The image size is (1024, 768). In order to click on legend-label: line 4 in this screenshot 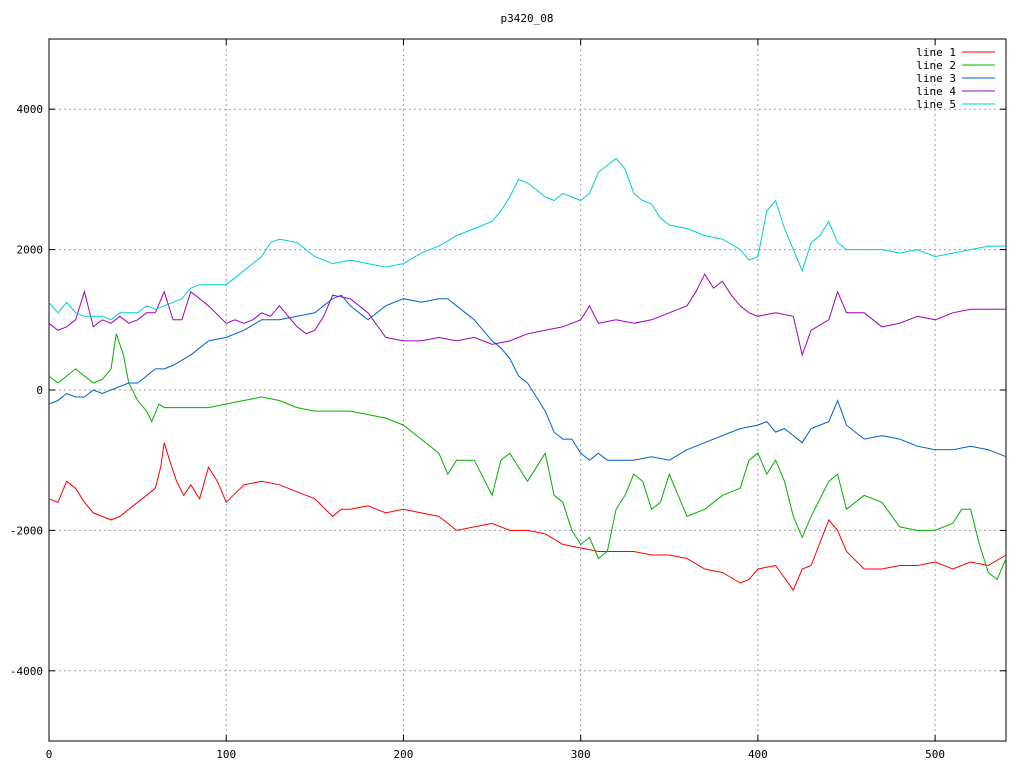, I will do `click(936, 91)`.